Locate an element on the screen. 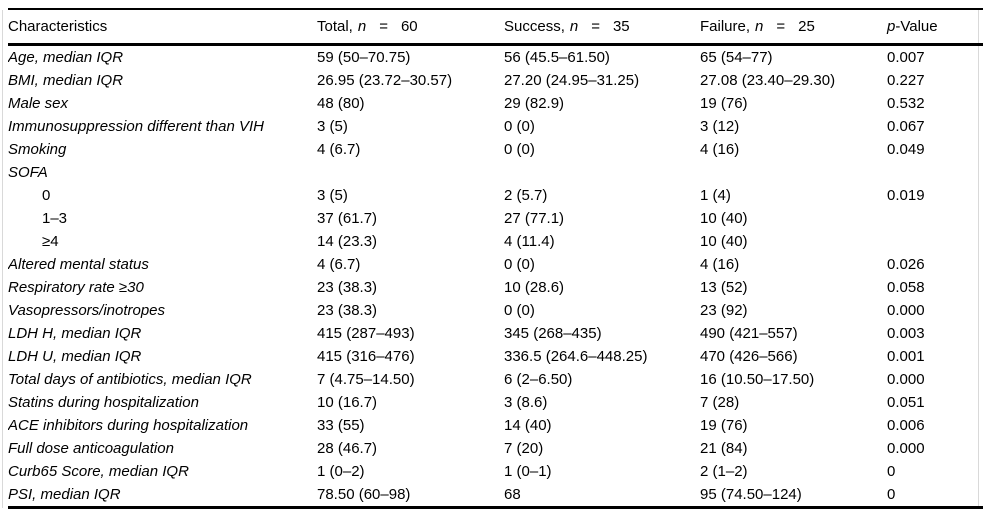  cell-pvalue: 0.532 is located at coordinates (906, 103).